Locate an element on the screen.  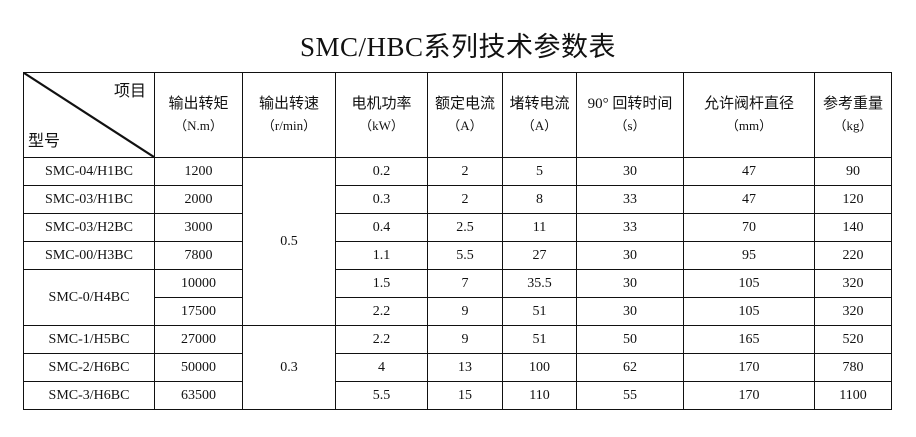
page-title: SMC/HBC系列技术参数表 is located at coordinates (458, 47).